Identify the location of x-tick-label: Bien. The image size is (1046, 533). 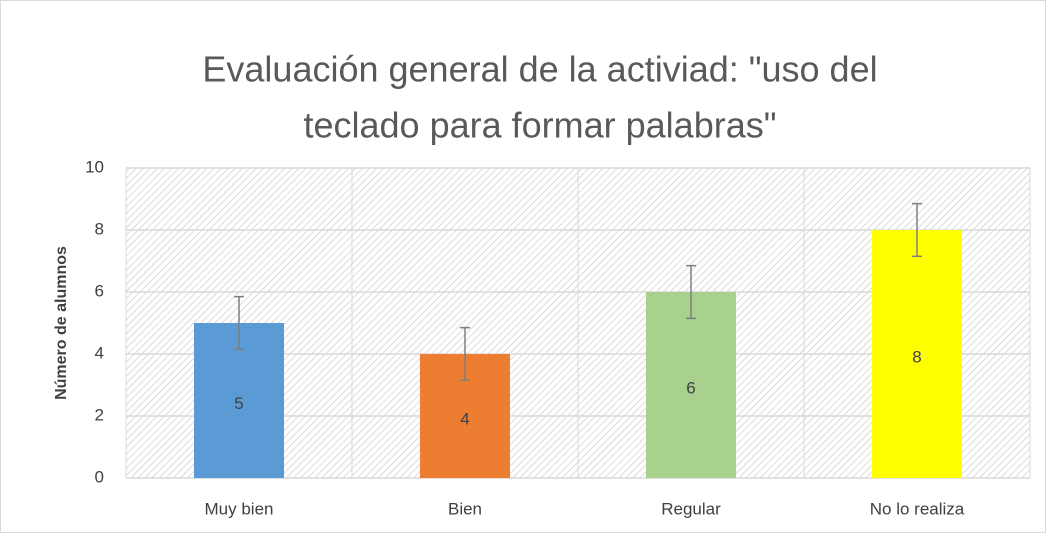
(465, 508).